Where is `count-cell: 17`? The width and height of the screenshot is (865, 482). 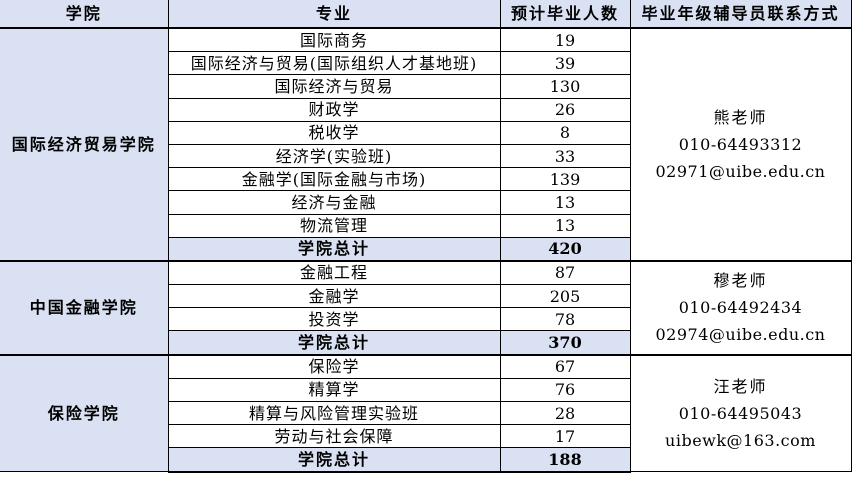
count-cell: 17 is located at coordinates (565, 436).